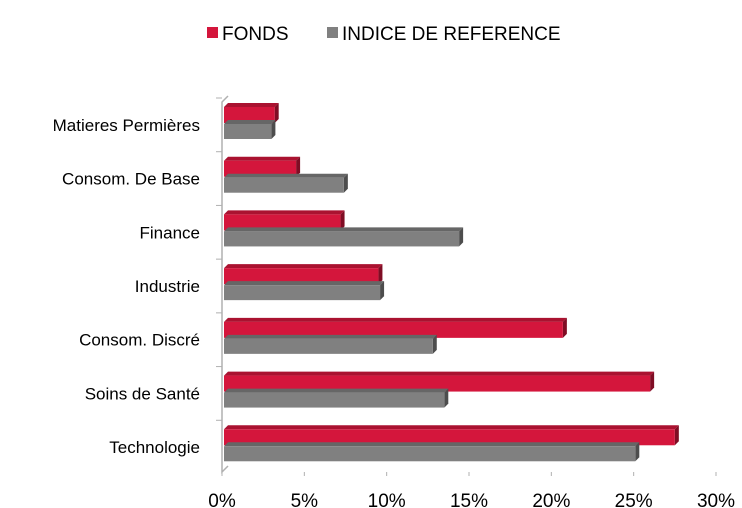 The width and height of the screenshot is (742, 508). What do you see at coordinates (126, 125) in the screenshot?
I see `y-tick-label: Matieres Permières` at bounding box center [126, 125].